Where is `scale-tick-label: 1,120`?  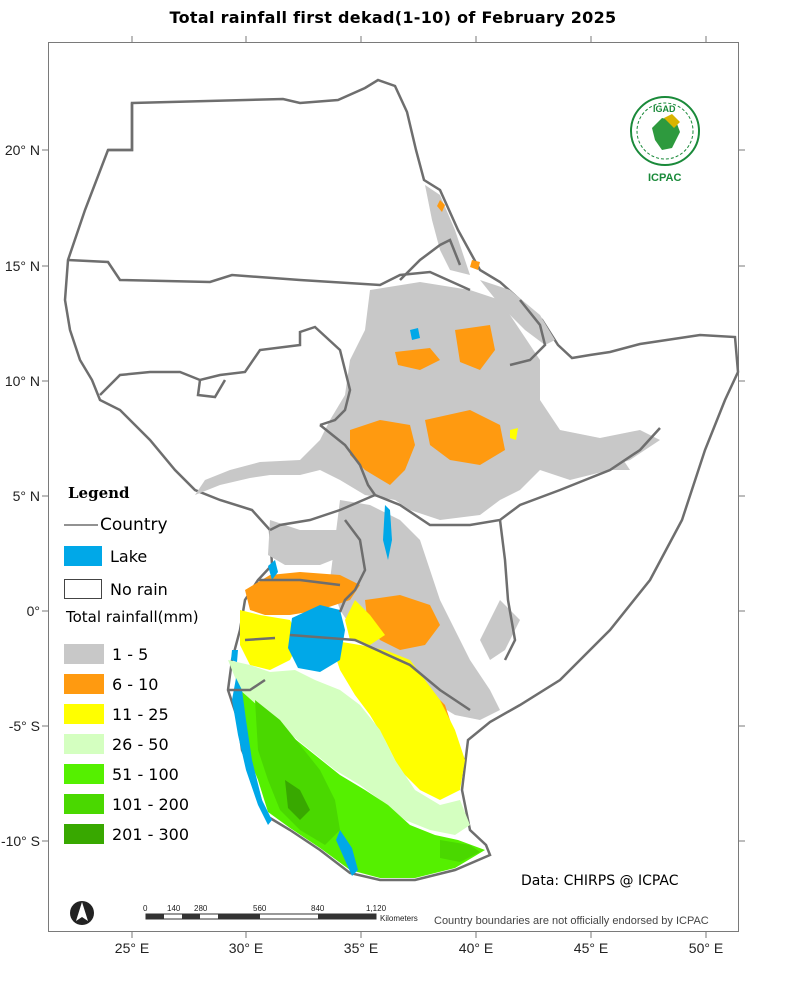
scale-tick-label: 1,120 is located at coordinates (376, 908).